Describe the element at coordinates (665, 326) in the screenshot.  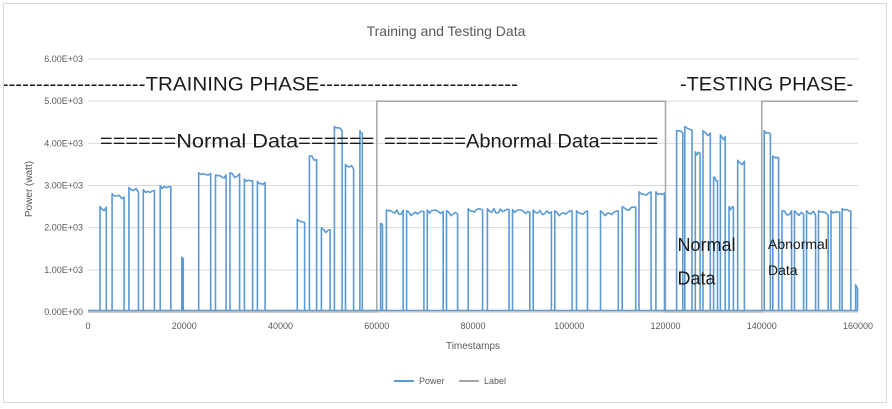
I see `x-tick-label: 120000` at that location.